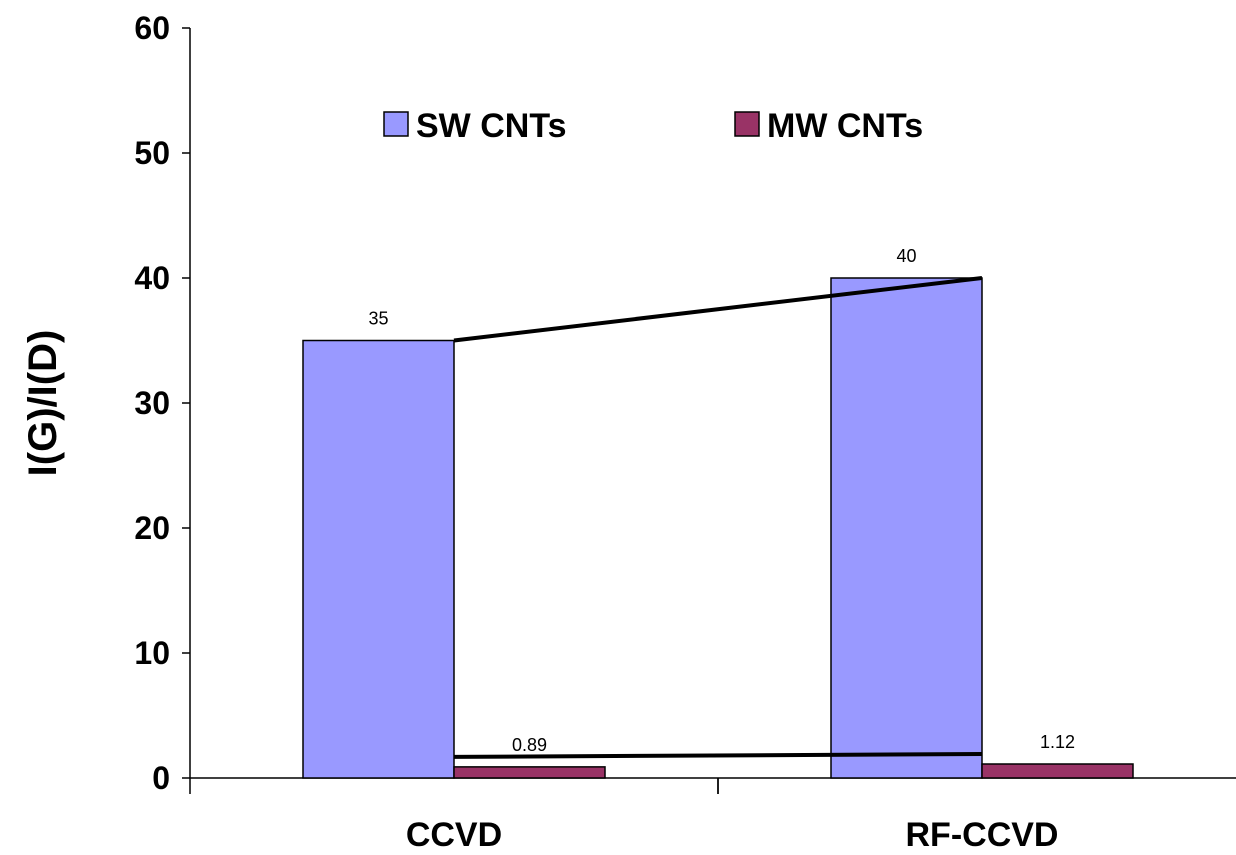 The width and height of the screenshot is (1236, 855). I want to click on trend-line-mw, so click(718, 755).